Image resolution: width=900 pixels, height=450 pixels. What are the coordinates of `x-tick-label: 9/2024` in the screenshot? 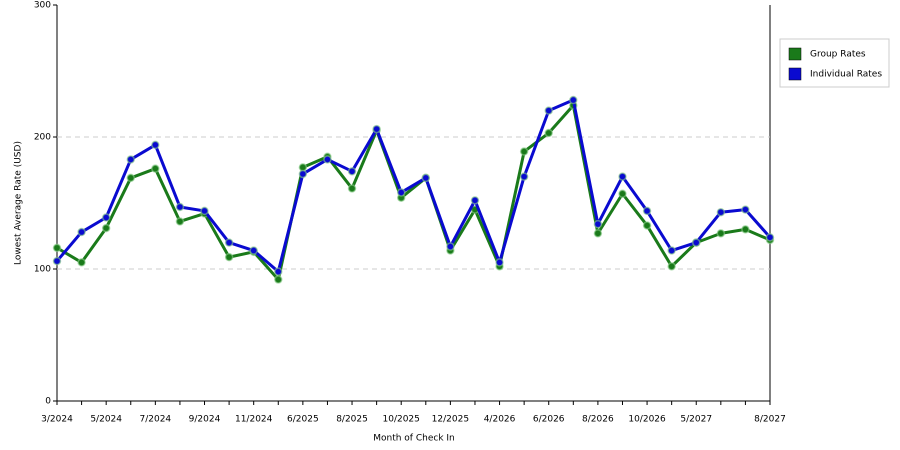 It's located at (205, 420).